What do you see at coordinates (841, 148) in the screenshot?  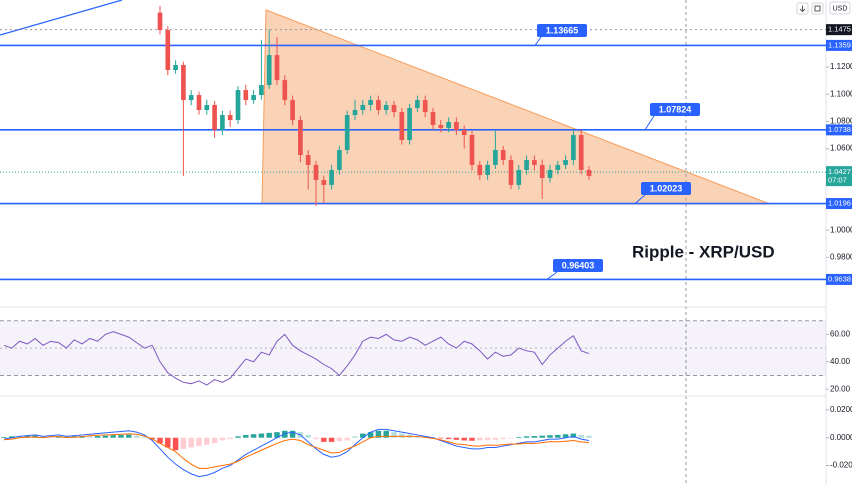 I see `y-tick-label: 1.06000` at bounding box center [841, 148].